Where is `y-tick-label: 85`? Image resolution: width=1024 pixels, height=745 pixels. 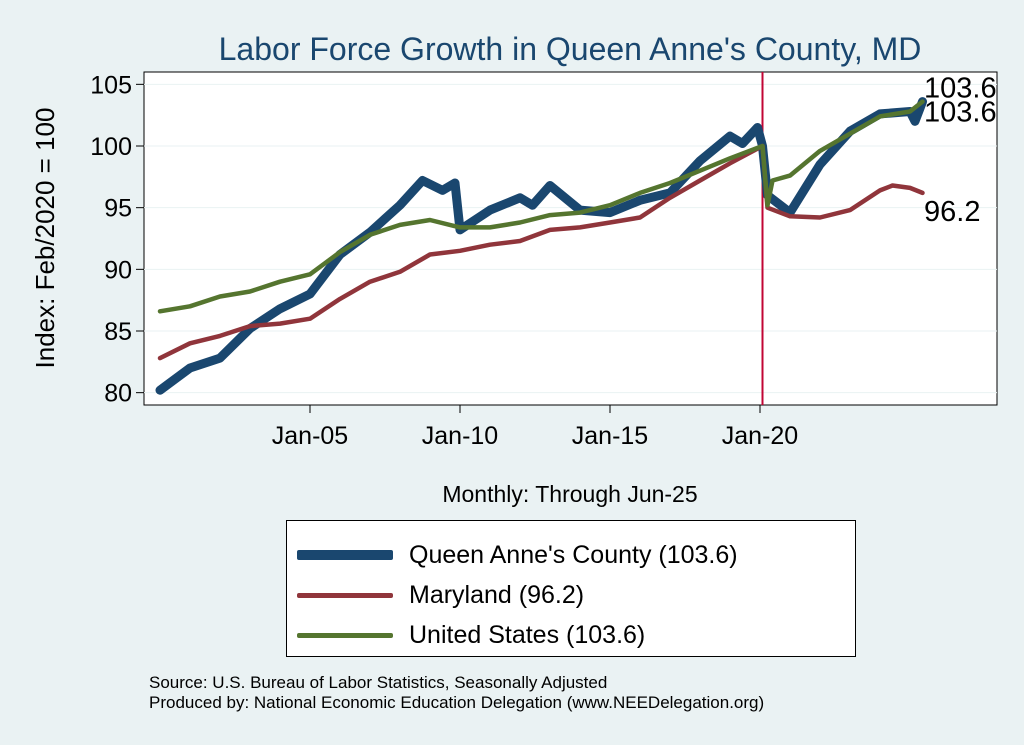
y-tick-label: 85 is located at coordinates (118, 332).